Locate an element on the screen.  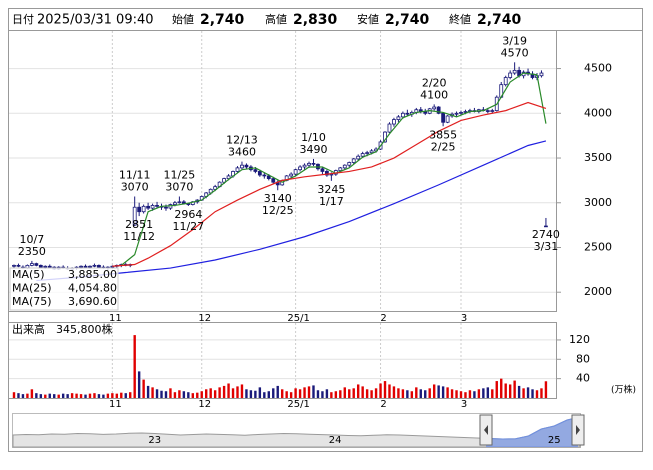
header-label: 終値 is located at coordinates (460, 19).